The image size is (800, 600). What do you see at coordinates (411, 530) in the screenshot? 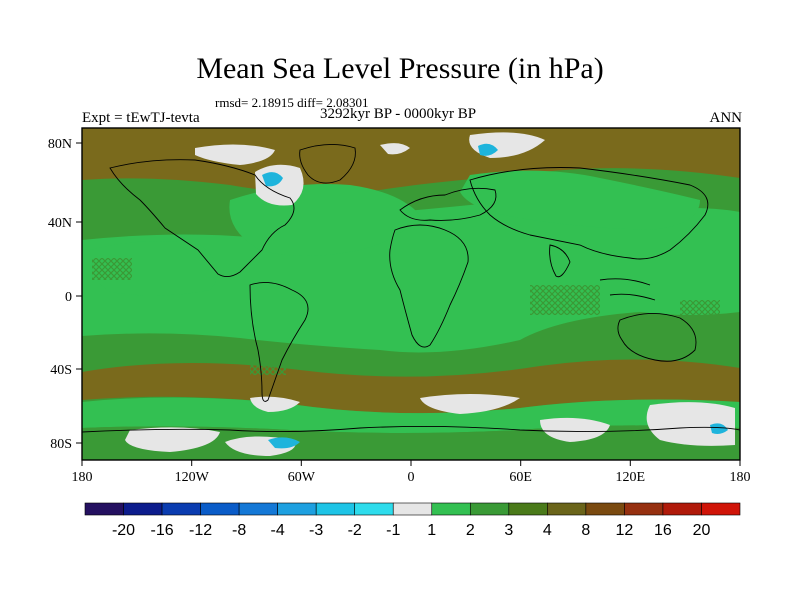
I see `colorbar-labels: -20 -16 -12 -8 -4 -3 -2 -1 1 2 3 4 8 12 16 20` at bounding box center [411, 530].